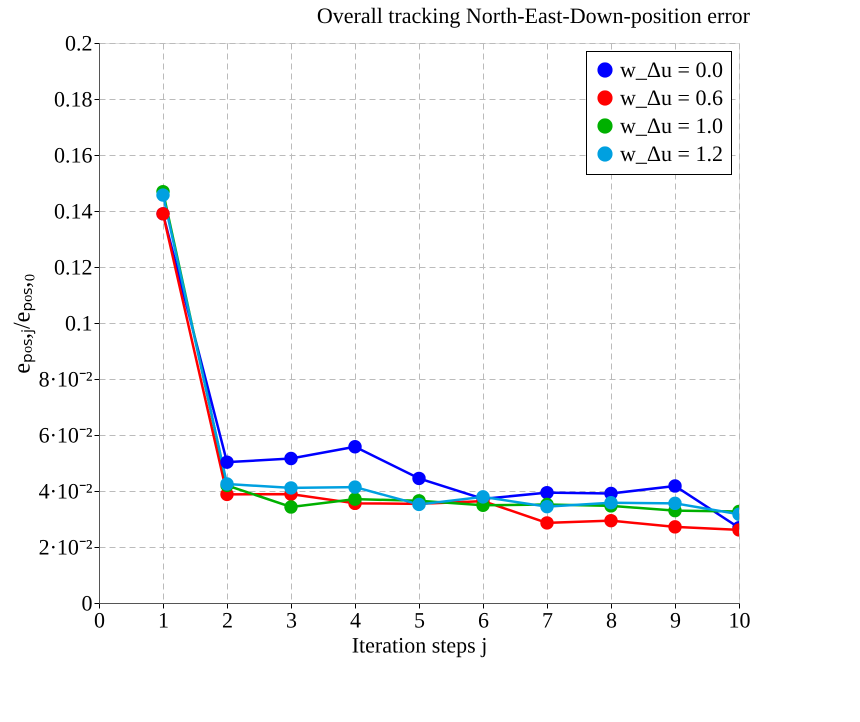  Describe the element at coordinates (73, 99) in the screenshot. I see `y-tick-label: 0.18` at that location.